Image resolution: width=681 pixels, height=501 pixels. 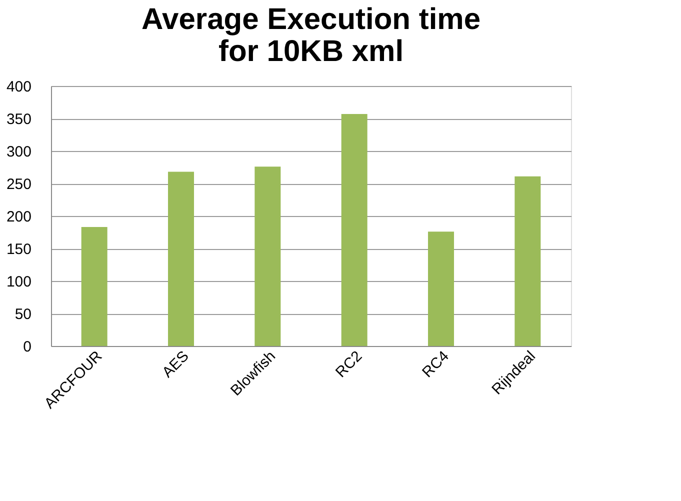 What do you see at coordinates (19, 119) in the screenshot?
I see `y-tick-label: 350` at bounding box center [19, 119].